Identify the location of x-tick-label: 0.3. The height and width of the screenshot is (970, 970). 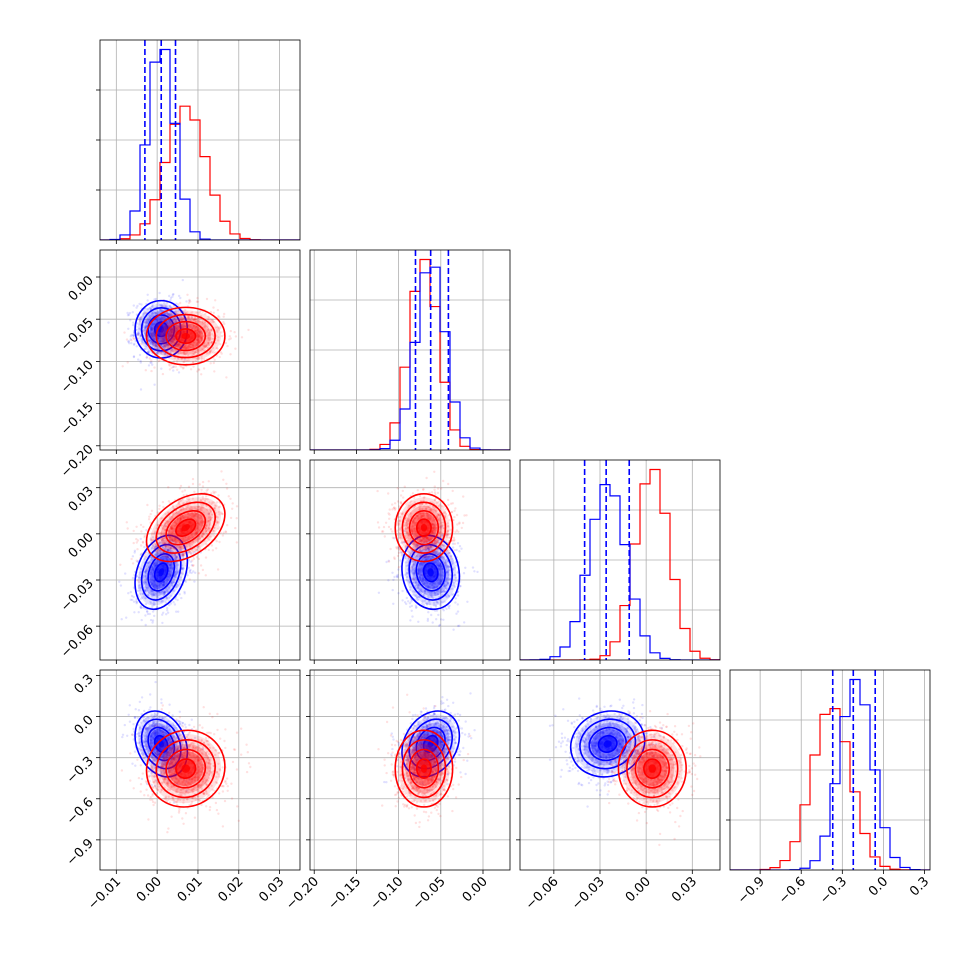
(919, 886).